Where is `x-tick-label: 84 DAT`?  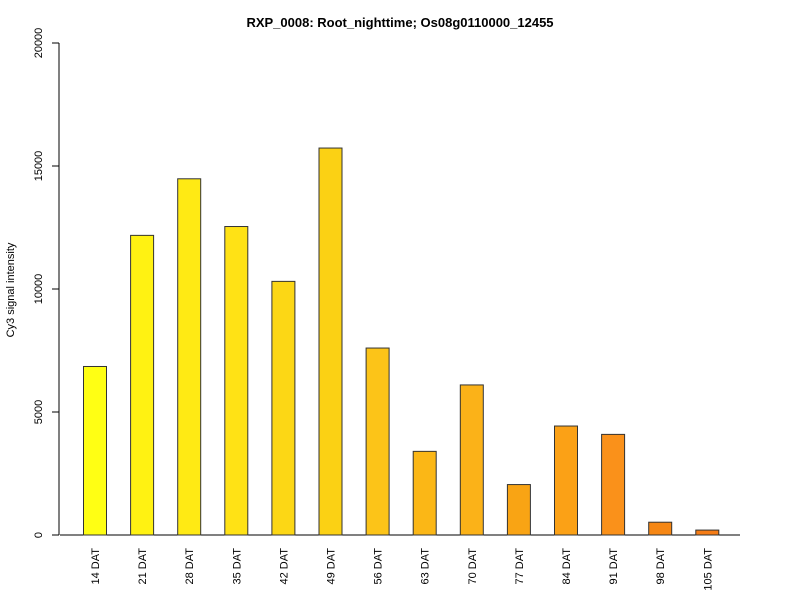
x-tick-label: 84 DAT is located at coordinates (567, 566).